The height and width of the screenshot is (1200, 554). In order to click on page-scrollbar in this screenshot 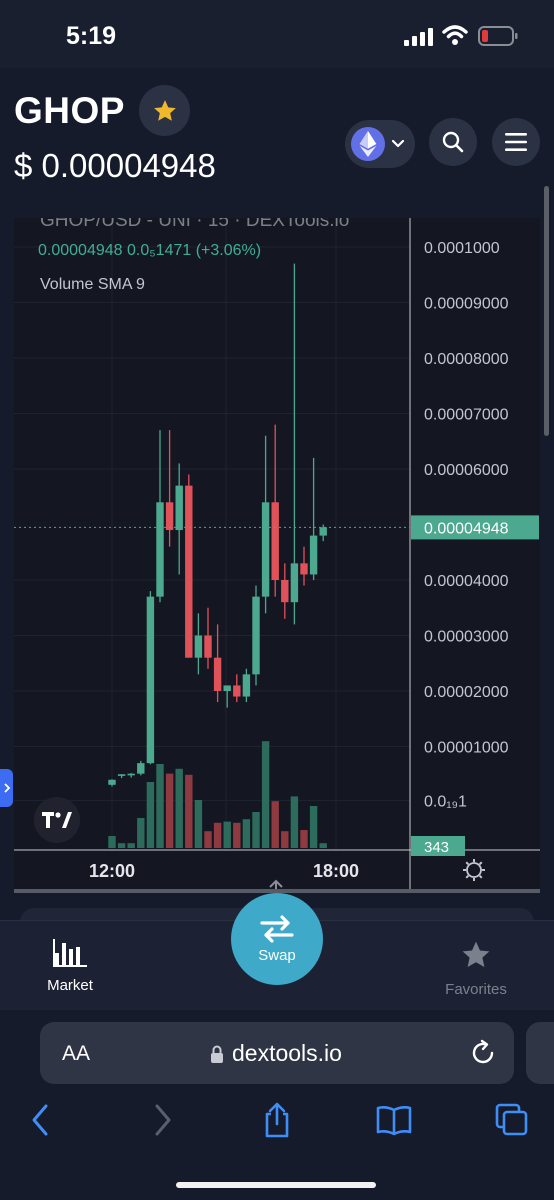, I will do `click(546, 311)`.